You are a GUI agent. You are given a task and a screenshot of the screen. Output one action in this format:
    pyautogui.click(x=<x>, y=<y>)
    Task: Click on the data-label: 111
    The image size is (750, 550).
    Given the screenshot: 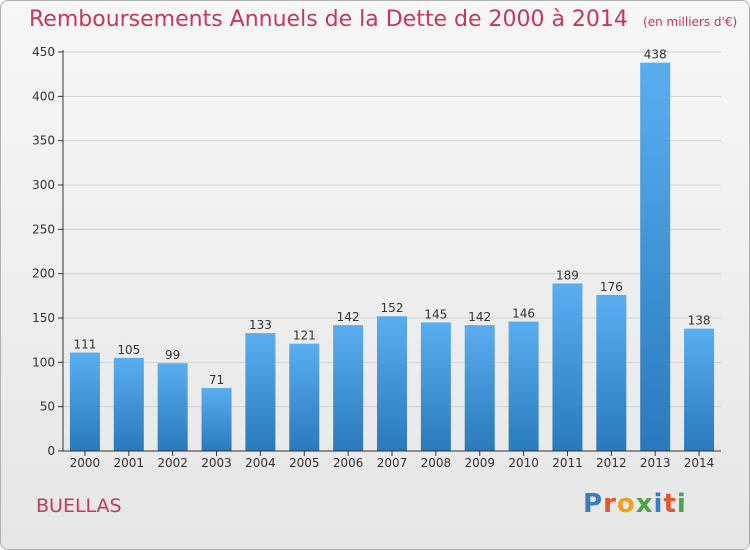 What is the action you would take?
    pyautogui.click(x=84, y=345)
    